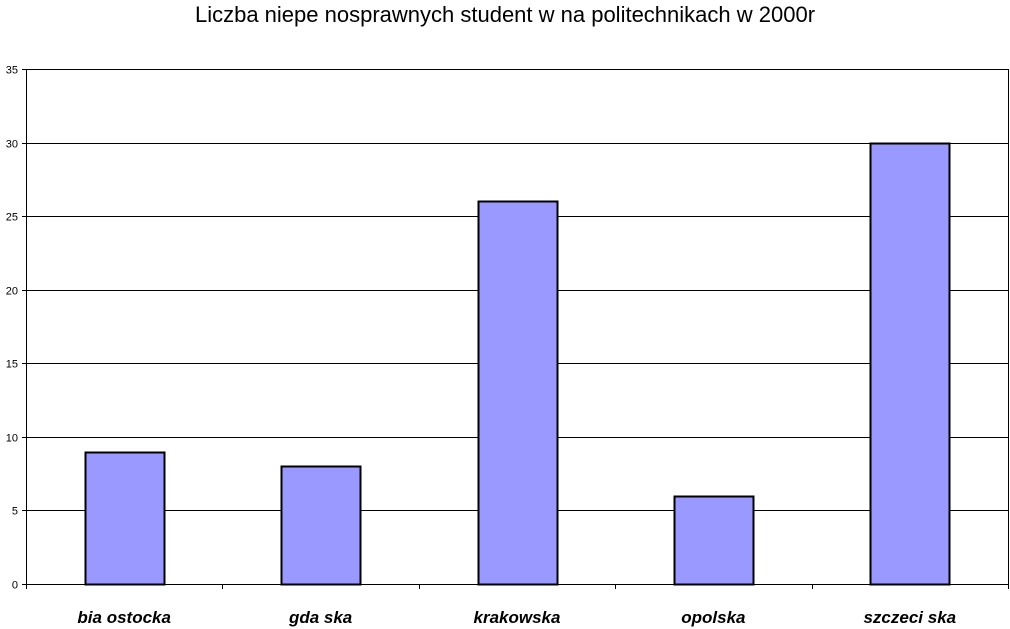  What do you see at coordinates (12, 218) in the screenshot?
I see `y-tick-label: 25` at bounding box center [12, 218].